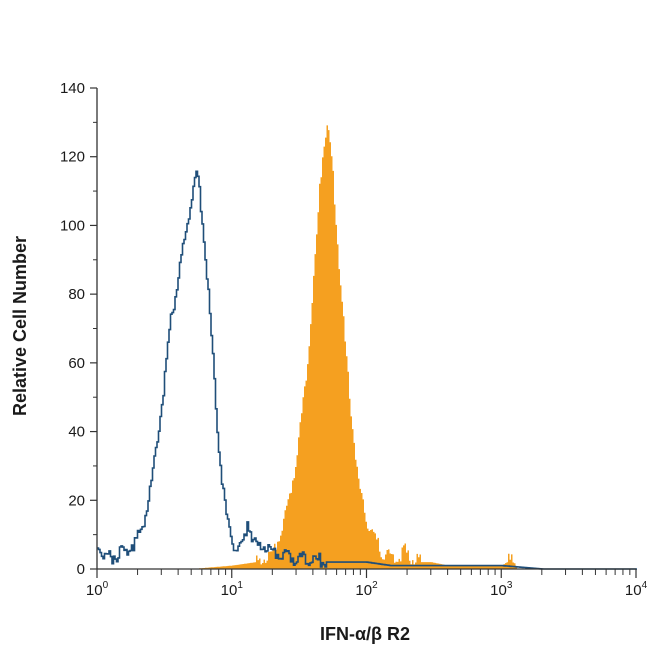 Image resolution: width=650 pixels, height=650 pixels. Describe the element at coordinates (365, 634) in the screenshot. I see `x-axis-title: IFN-α/β R2` at that location.